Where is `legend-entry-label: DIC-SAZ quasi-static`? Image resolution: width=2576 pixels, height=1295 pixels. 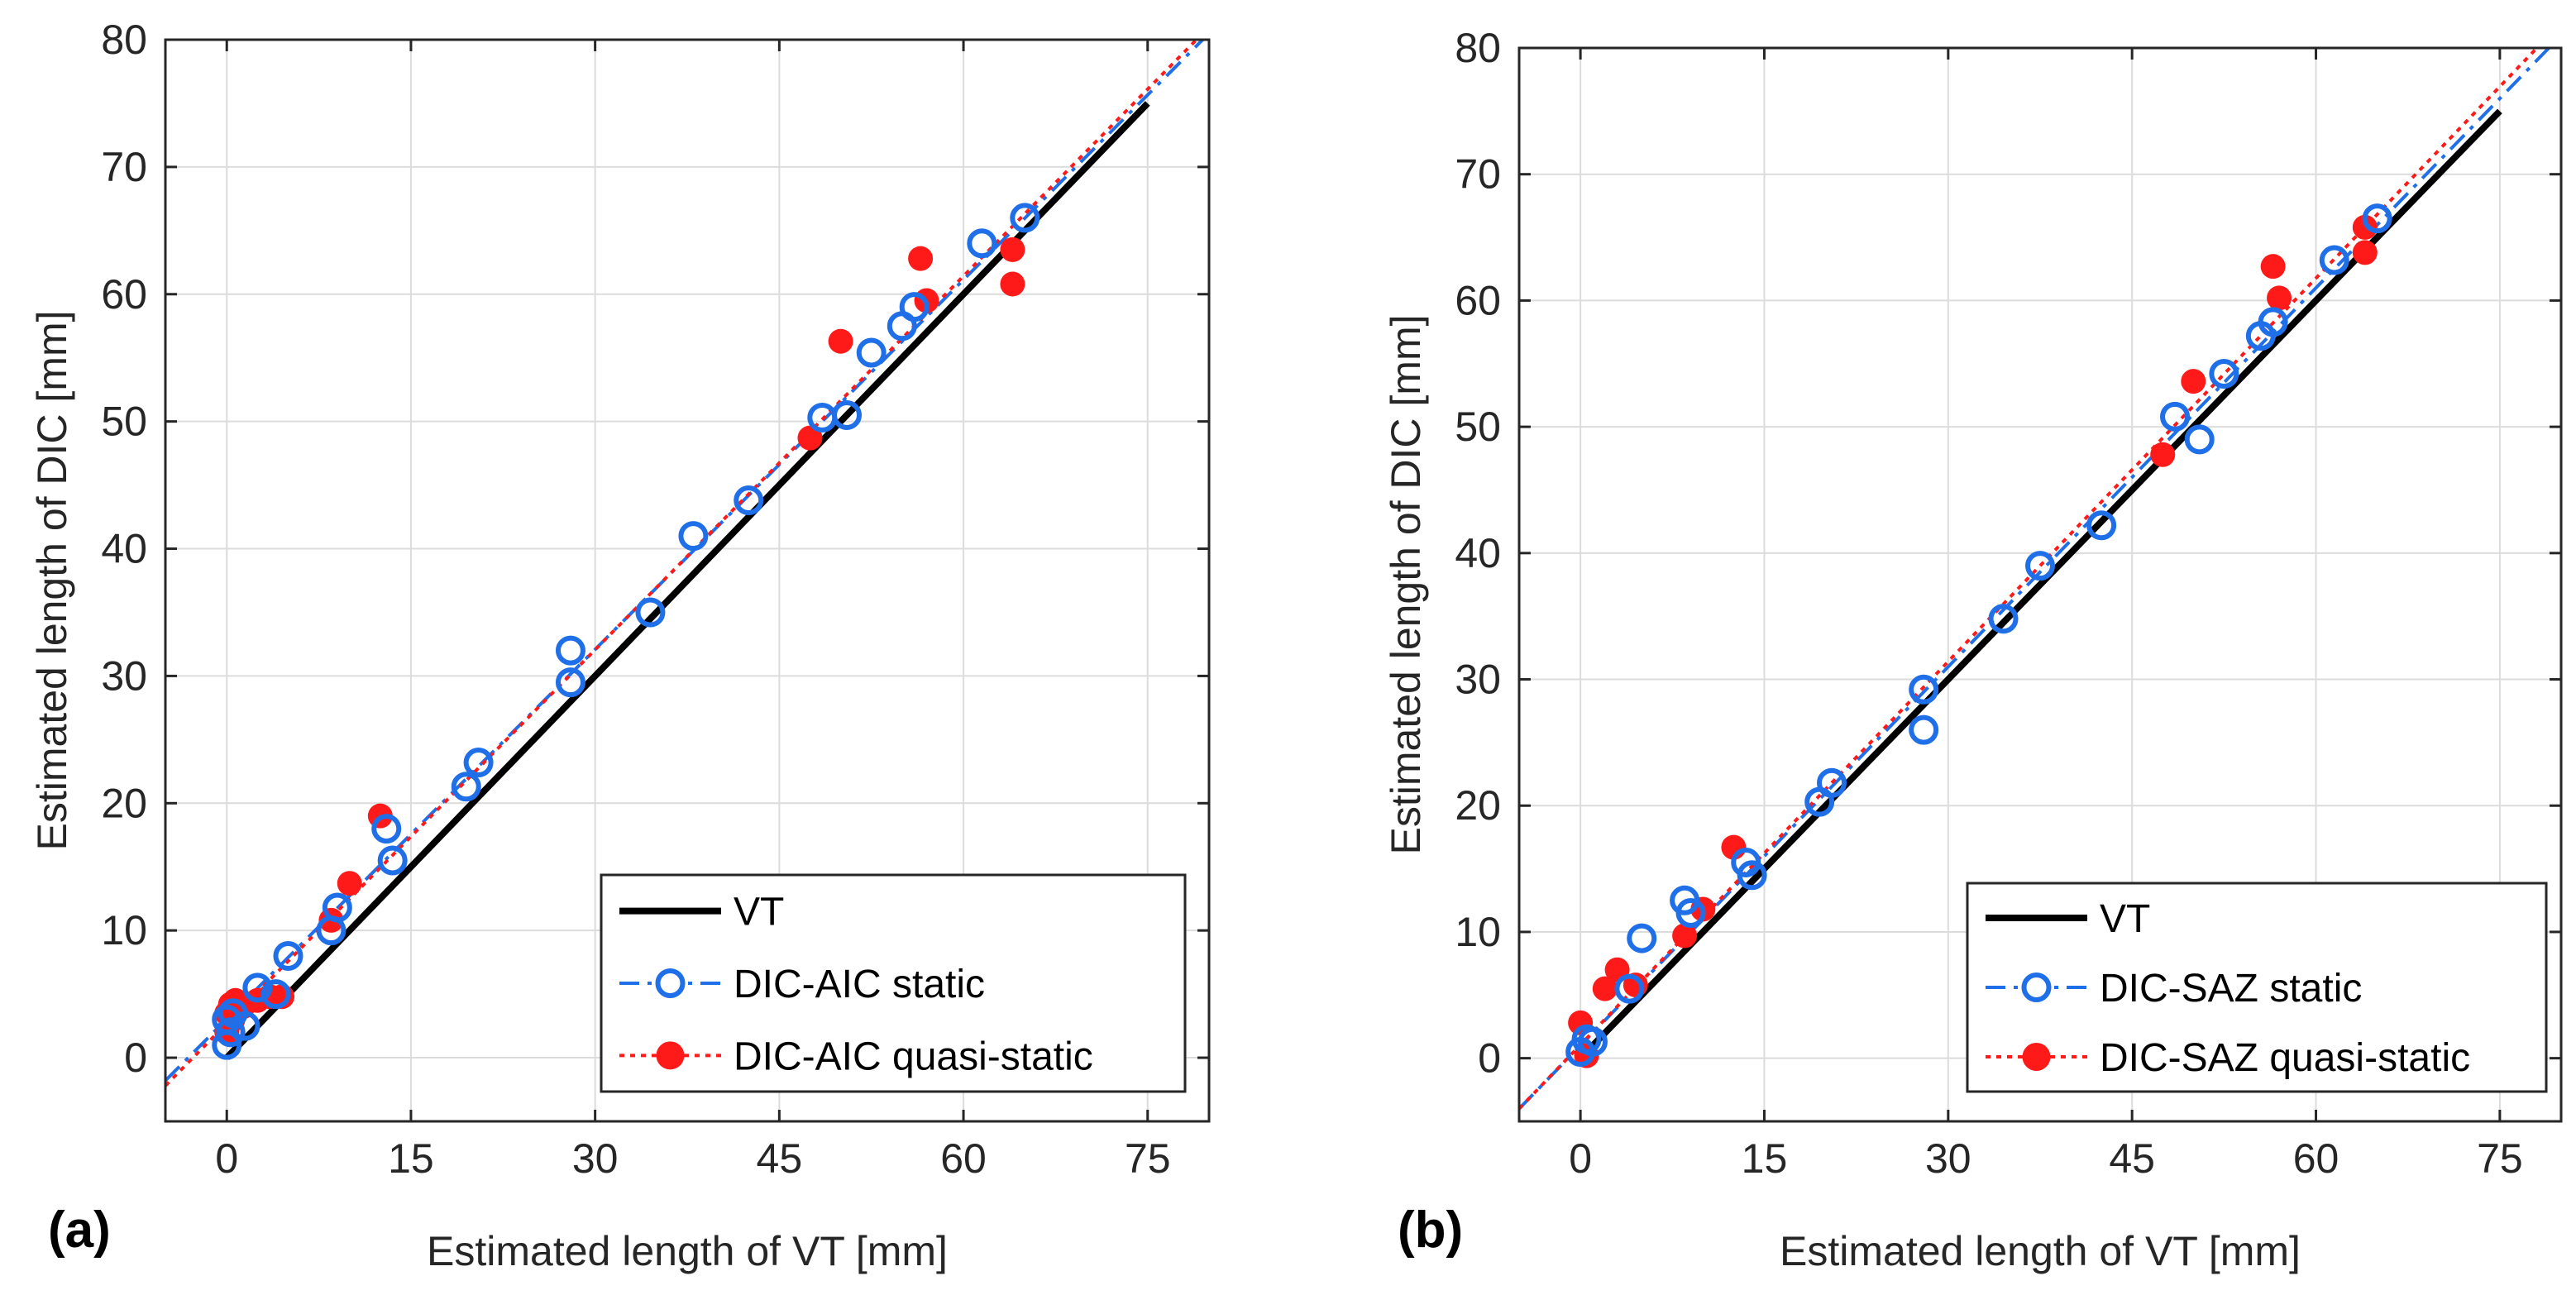 legend-entry-label: DIC-SAZ quasi-static is located at coordinates (2285, 1058).